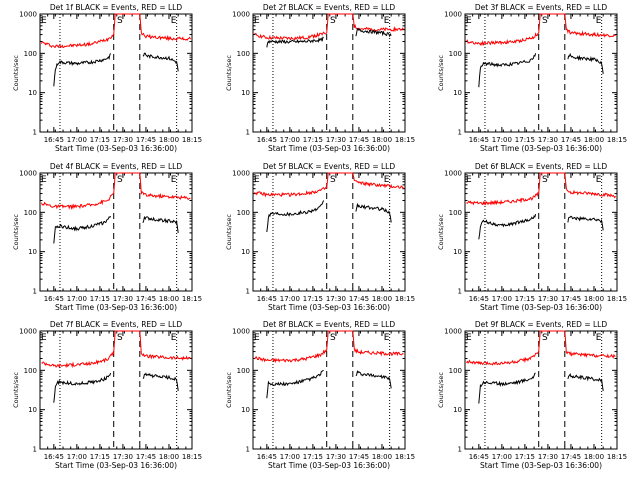 The image size is (640, 480). Describe the element at coordinates (116, 324) in the screenshot. I see `panel-title: Det 7f BLACK = Events, RED = LLD` at that location.